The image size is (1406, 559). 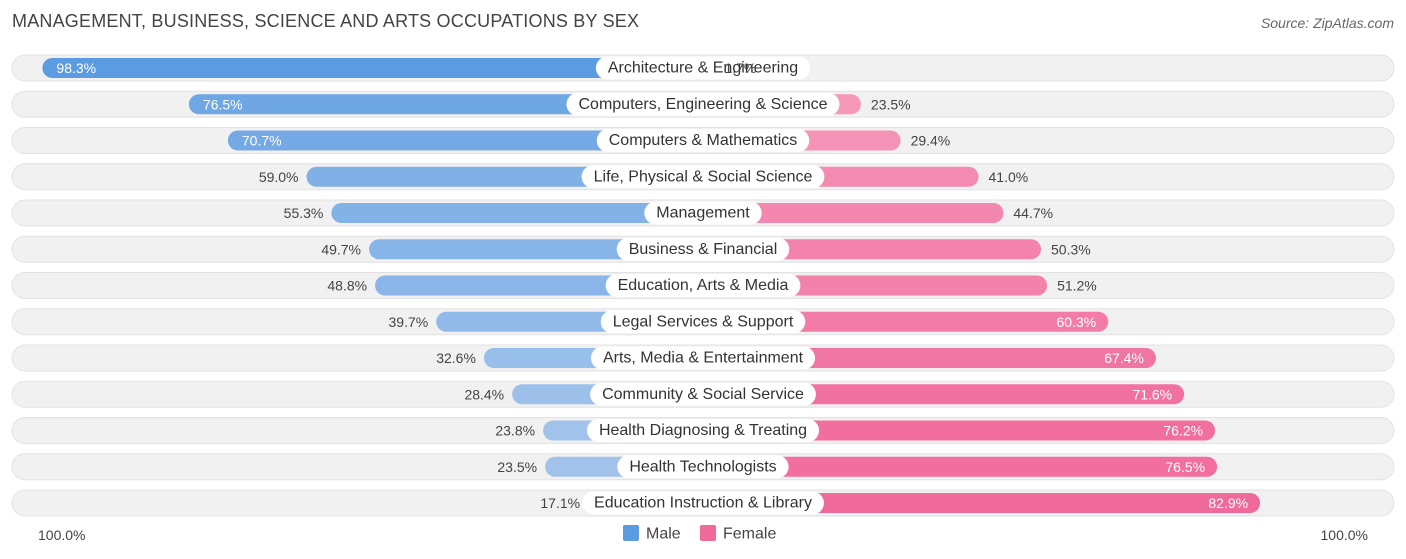 What do you see at coordinates (515, 431) in the screenshot?
I see `value-label-male: 23.8%` at bounding box center [515, 431].